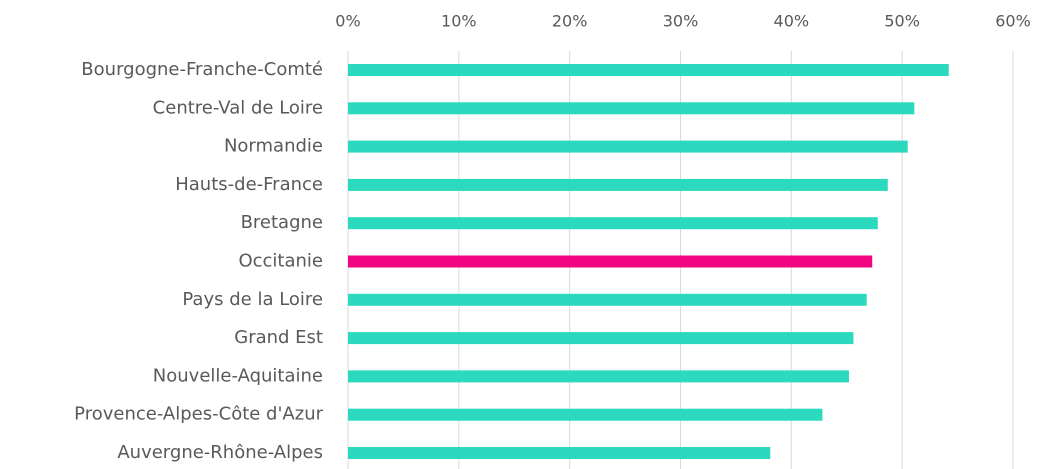  I want to click on x-tick-label: 50%, so click(902, 21).